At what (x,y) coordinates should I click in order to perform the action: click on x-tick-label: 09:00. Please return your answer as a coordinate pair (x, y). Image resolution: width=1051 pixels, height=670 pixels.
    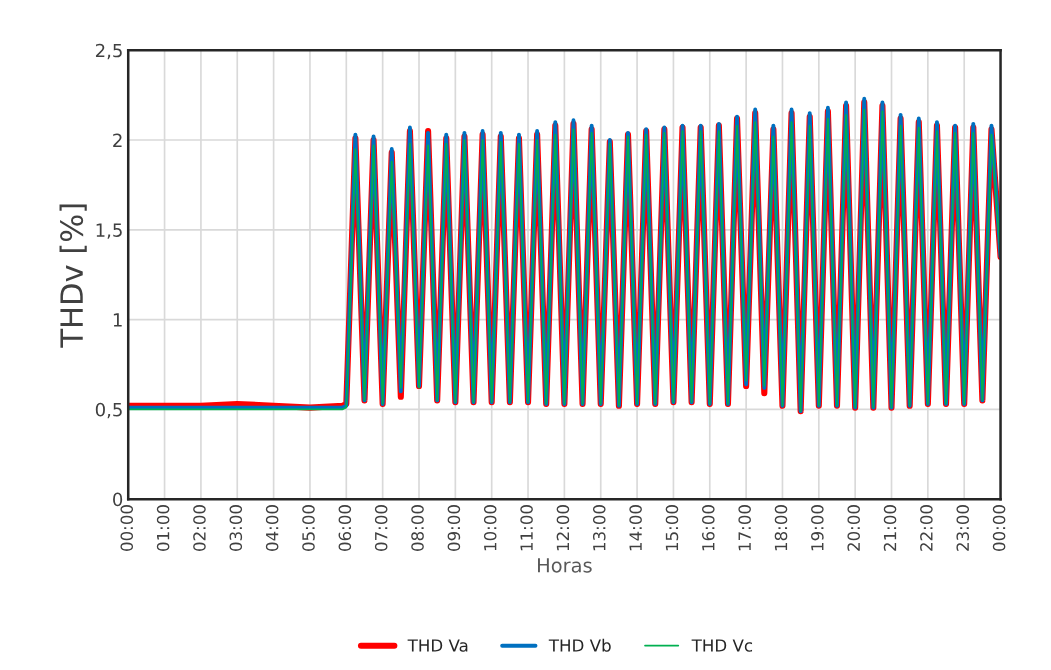
    Looking at the image, I should click on (454, 528).